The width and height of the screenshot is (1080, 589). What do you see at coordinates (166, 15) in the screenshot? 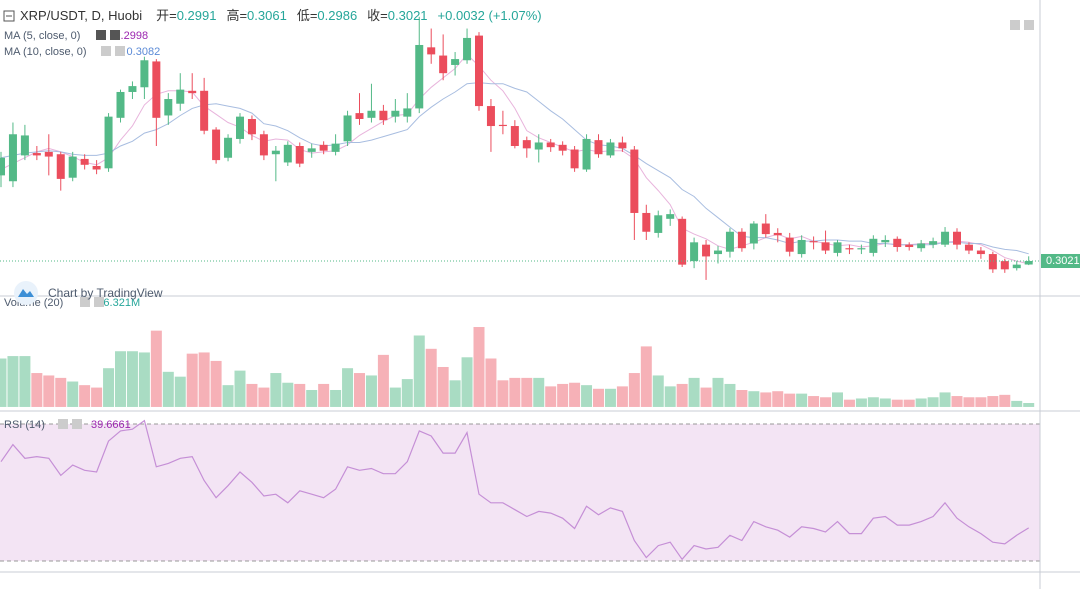
I see `ohlc-label: 开=` at bounding box center [166, 15].